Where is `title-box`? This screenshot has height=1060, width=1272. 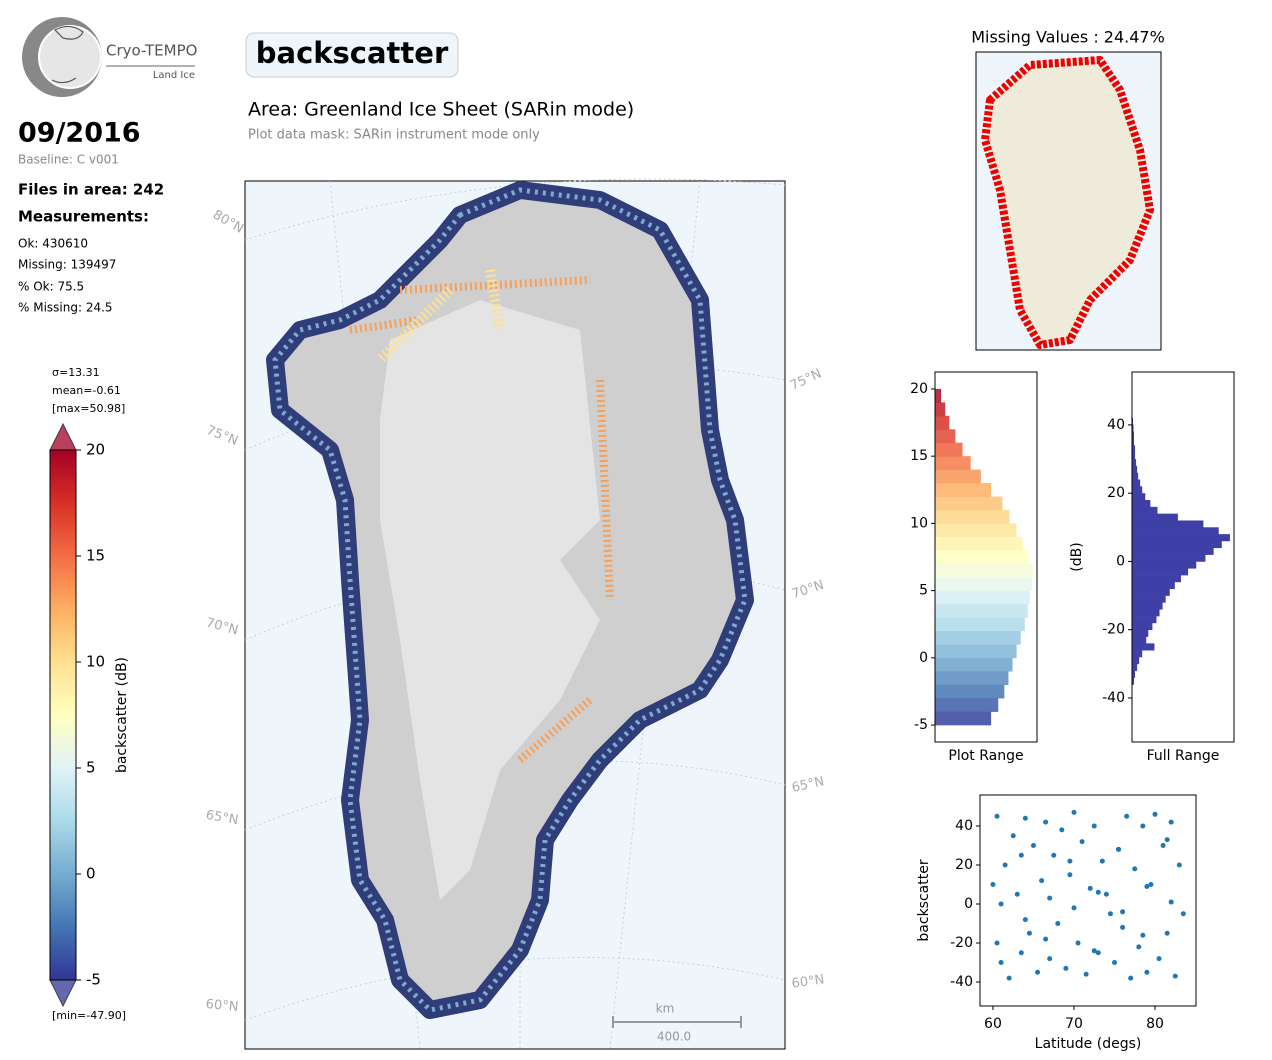 title-box is located at coordinates (352, 55).